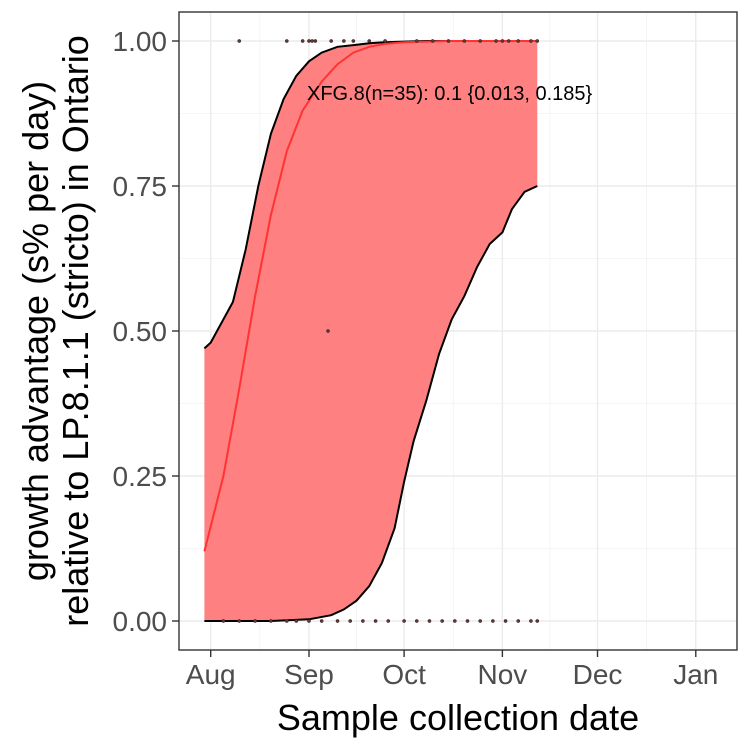 The width and height of the screenshot is (750, 750). Describe the element at coordinates (140, 476) in the screenshot. I see `y-tick-label-1: 0.25` at that location.